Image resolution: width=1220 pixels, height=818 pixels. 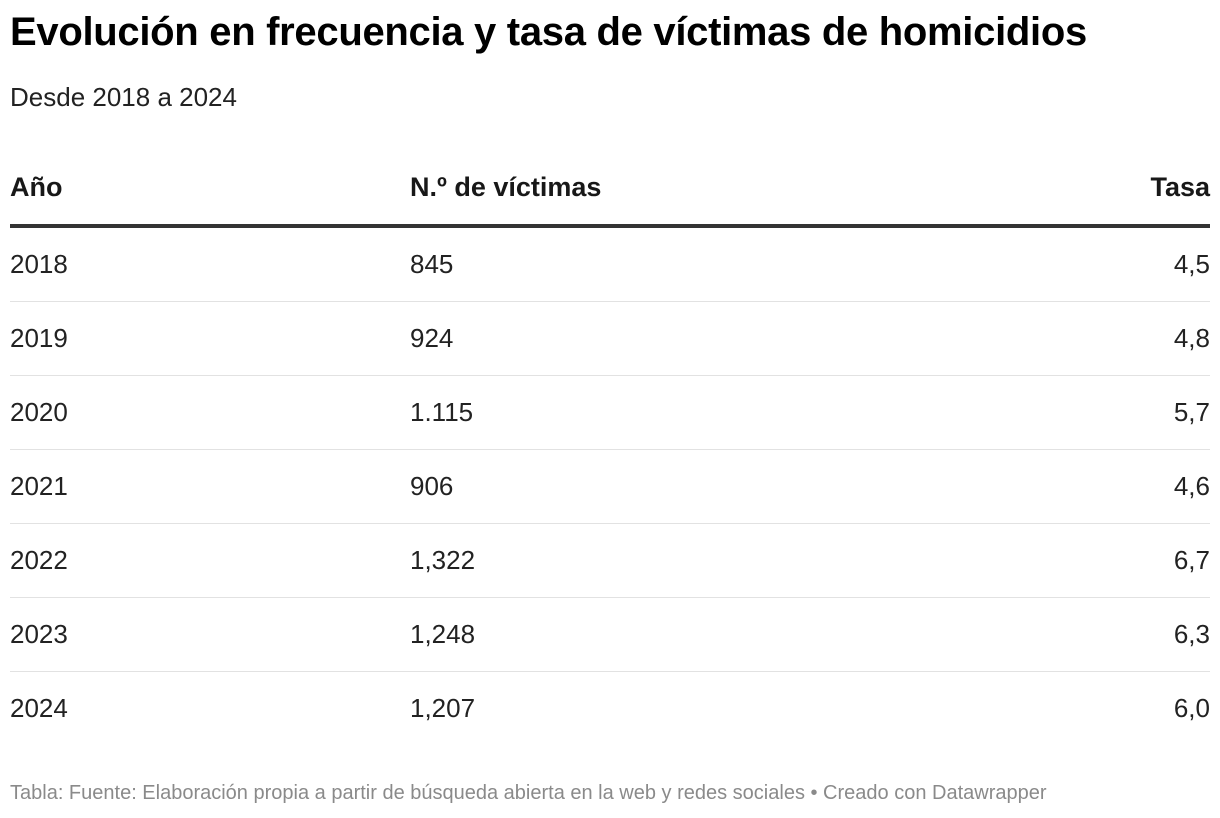 What do you see at coordinates (660, 560) in the screenshot?
I see `cell-victims: 1,322` at bounding box center [660, 560].